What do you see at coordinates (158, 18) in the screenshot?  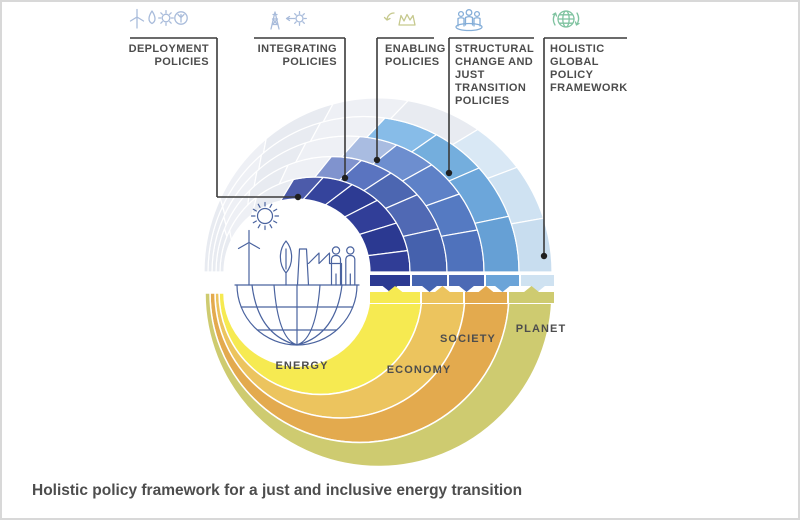 I see `wind-water-sun-tree-icons` at bounding box center [158, 18].